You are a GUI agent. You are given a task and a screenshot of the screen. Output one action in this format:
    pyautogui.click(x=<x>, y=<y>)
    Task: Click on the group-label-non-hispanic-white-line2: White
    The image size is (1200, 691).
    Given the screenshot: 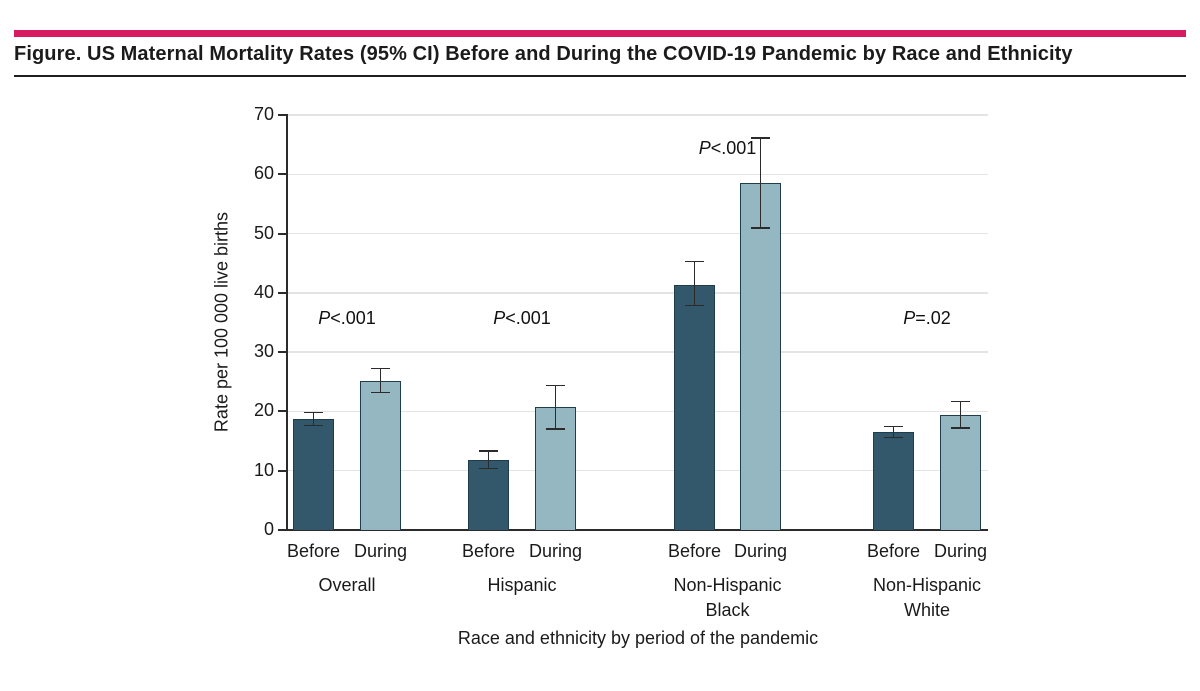 What is the action you would take?
    pyautogui.click(x=926, y=610)
    